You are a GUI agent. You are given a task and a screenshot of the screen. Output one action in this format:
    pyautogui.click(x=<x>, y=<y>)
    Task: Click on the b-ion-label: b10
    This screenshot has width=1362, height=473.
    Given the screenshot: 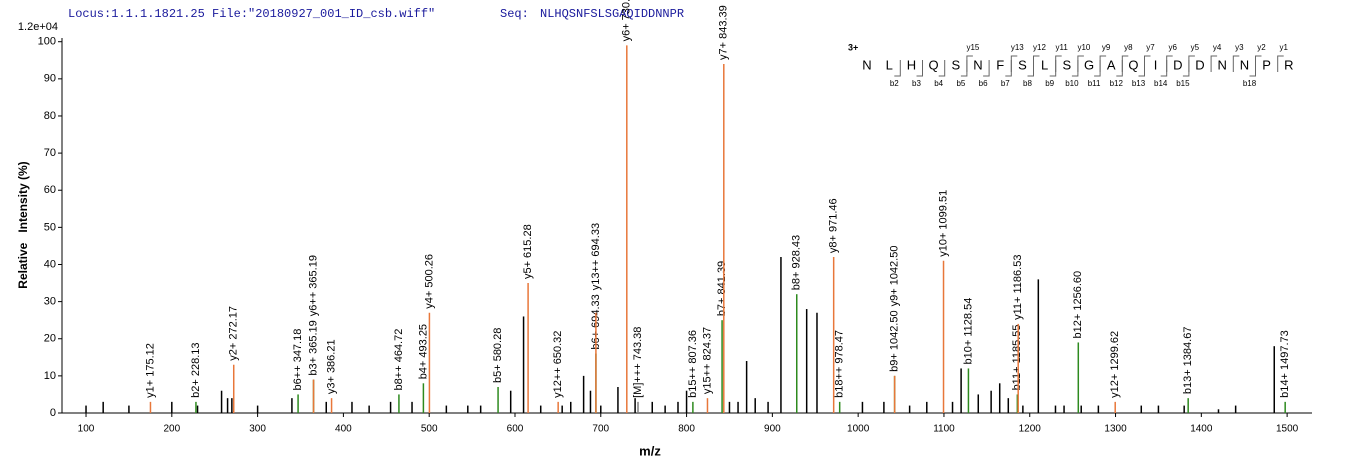 What is the action you would take?
    pyautogui.click(x=1072, y=83)
    